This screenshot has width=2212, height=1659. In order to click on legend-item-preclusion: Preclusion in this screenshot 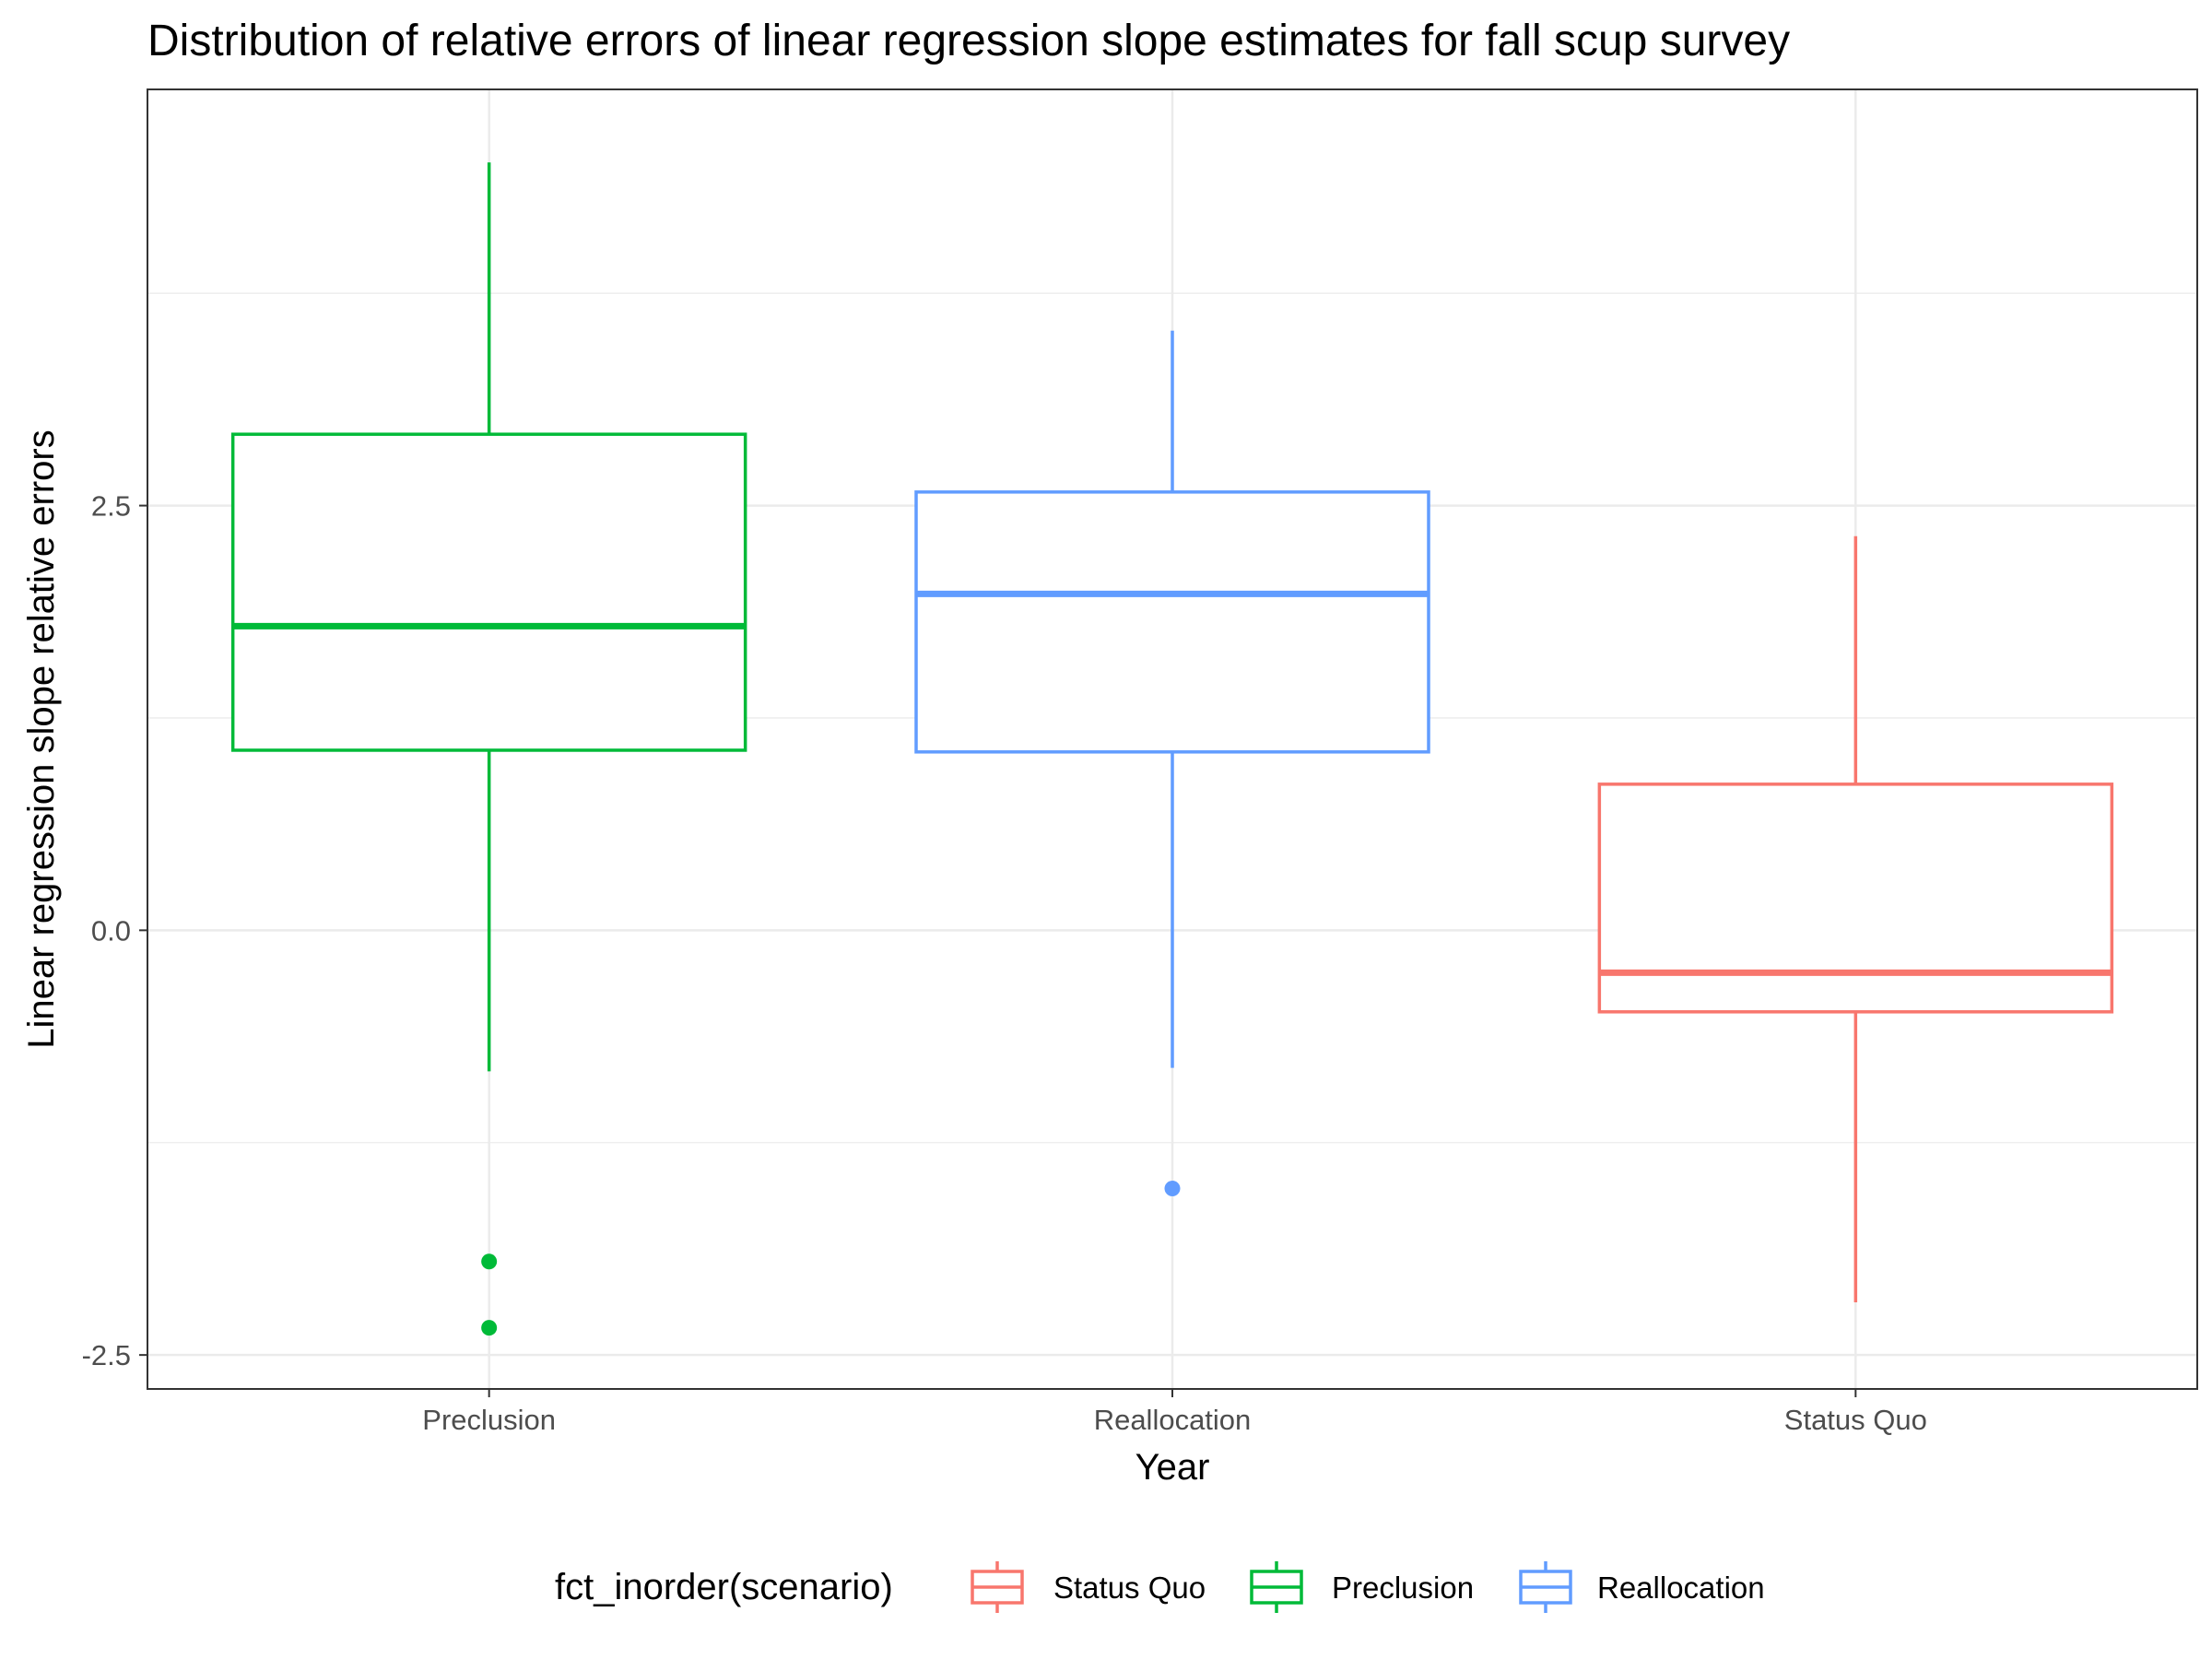, I will do `click(1362, 1587)`.